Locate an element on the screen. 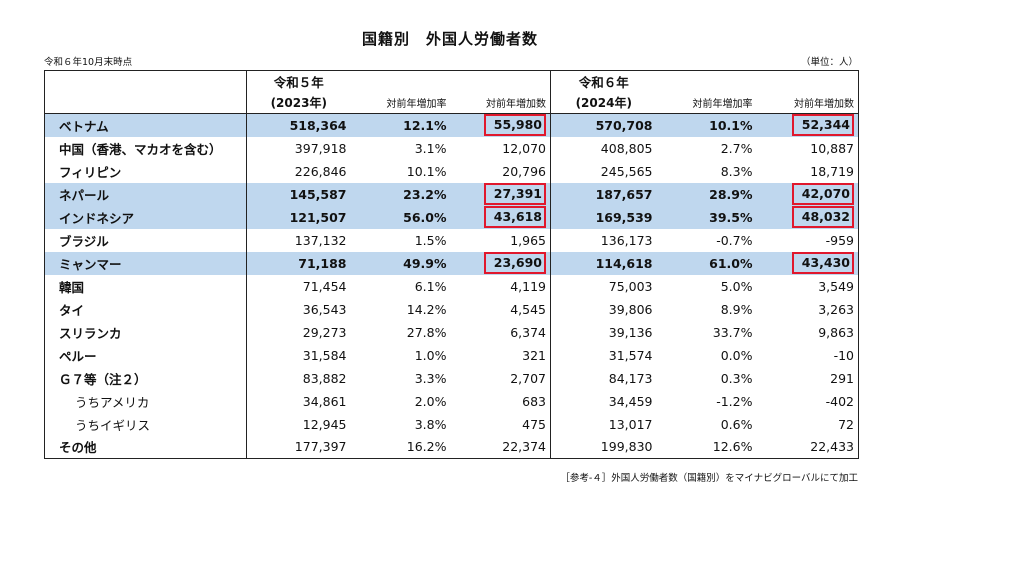 This screenshot has width=1024, height=576. increase-2023-cell: 43,618 is located at coordinates (500, 217).